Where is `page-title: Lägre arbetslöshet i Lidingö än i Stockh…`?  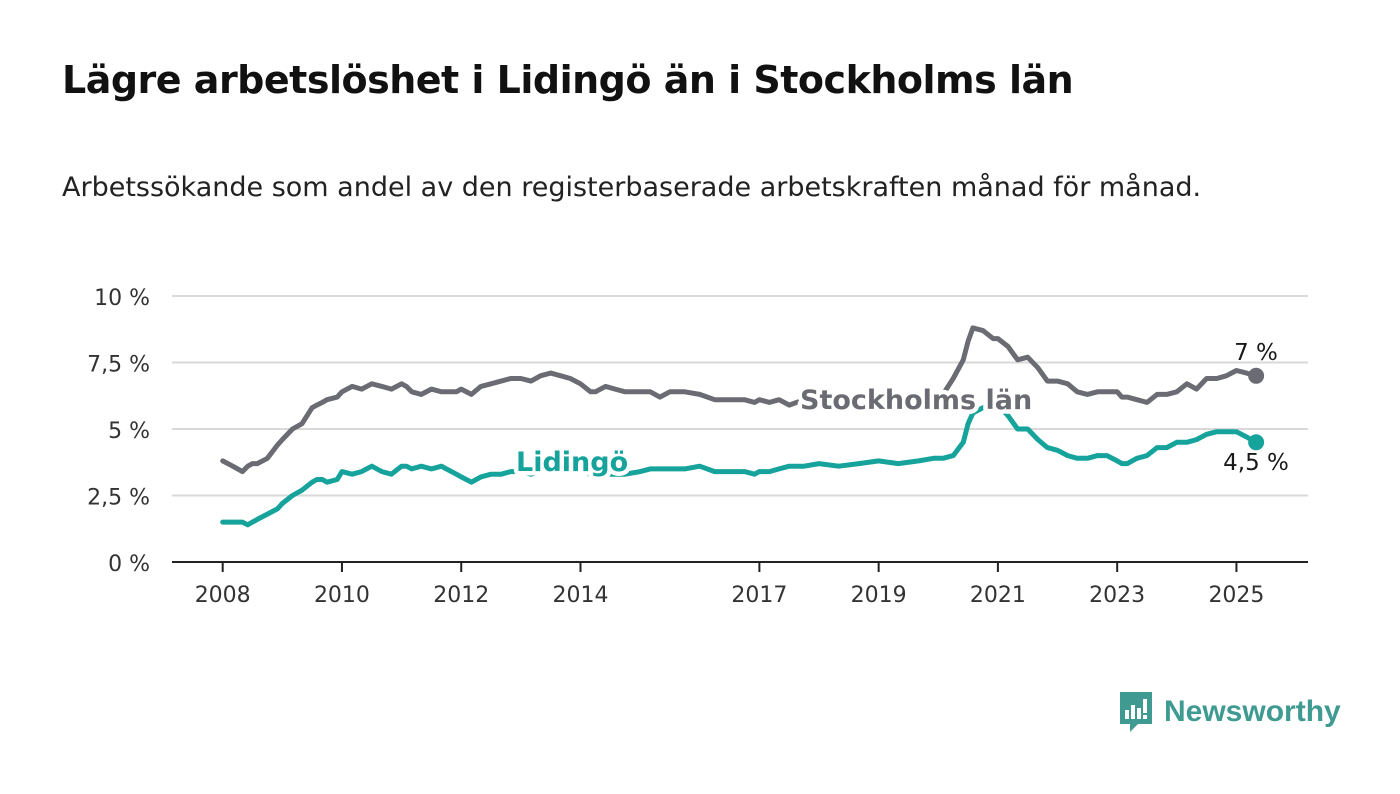
page-title: Lägre arbetslöshet i Lidingö än i Stockh… is located at coordinates (568, 80).